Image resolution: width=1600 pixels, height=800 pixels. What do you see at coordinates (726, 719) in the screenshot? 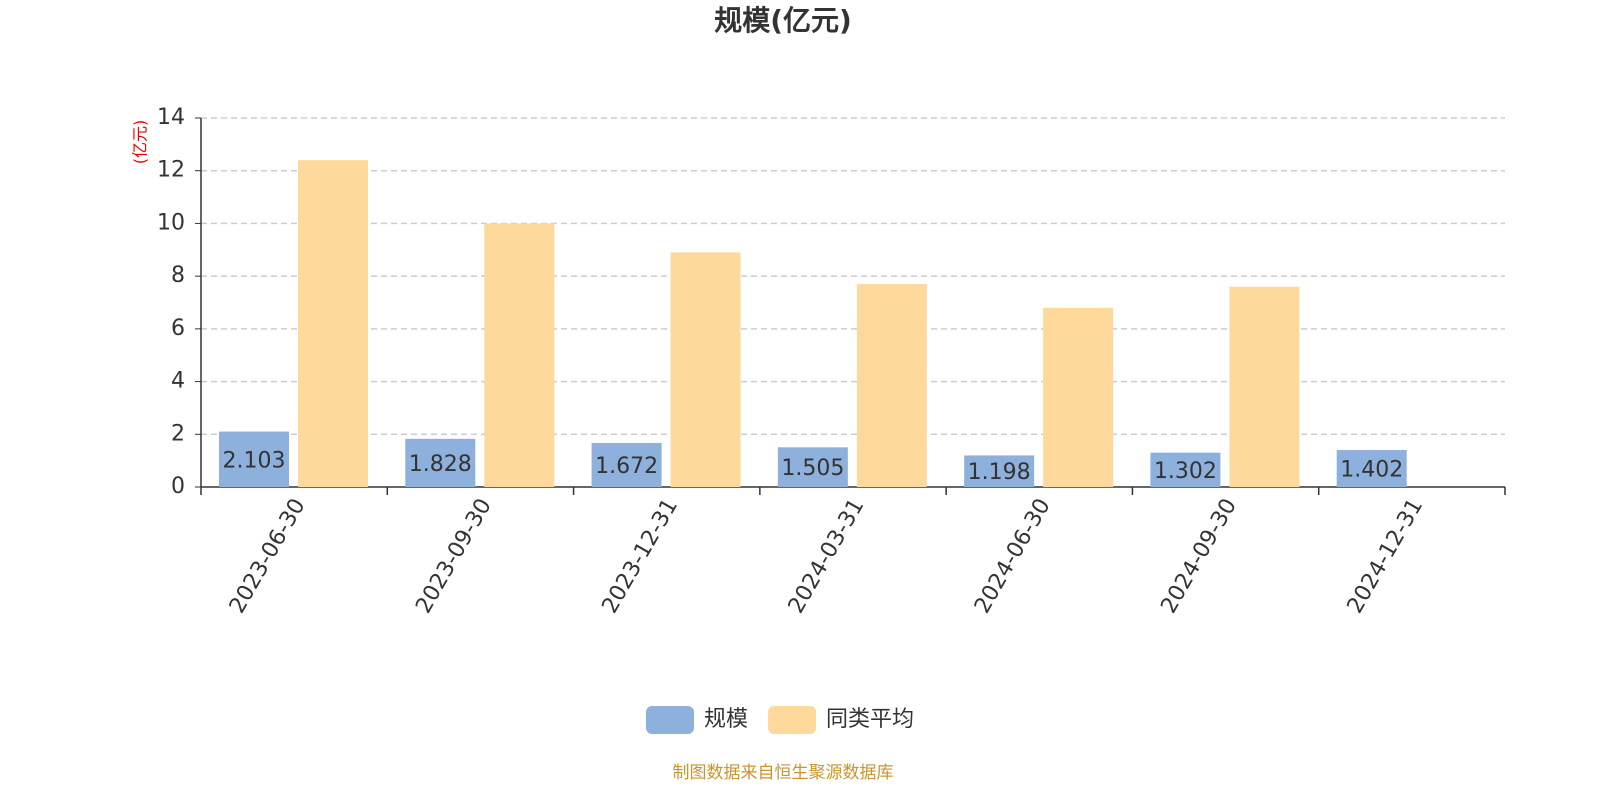
I see `legend-label: 规模` at bounding box center [726, 719].